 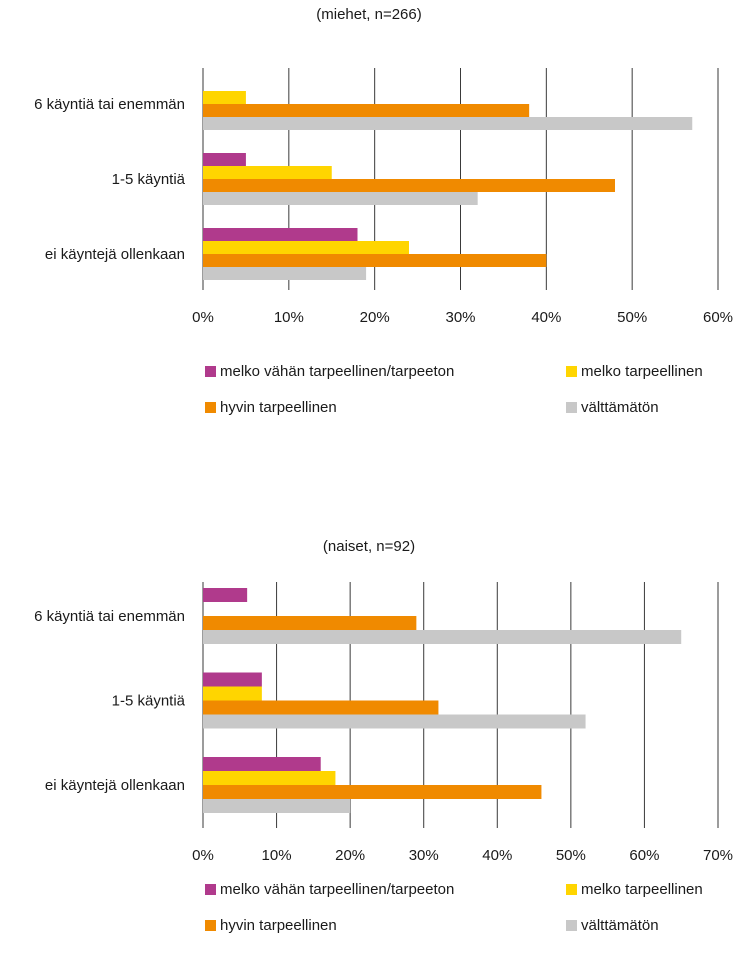 What do you see at coordinates (369, 14) in the screenshot?
I see `chart-title: (miehet, n=266)` at bounding box center [369, 14].